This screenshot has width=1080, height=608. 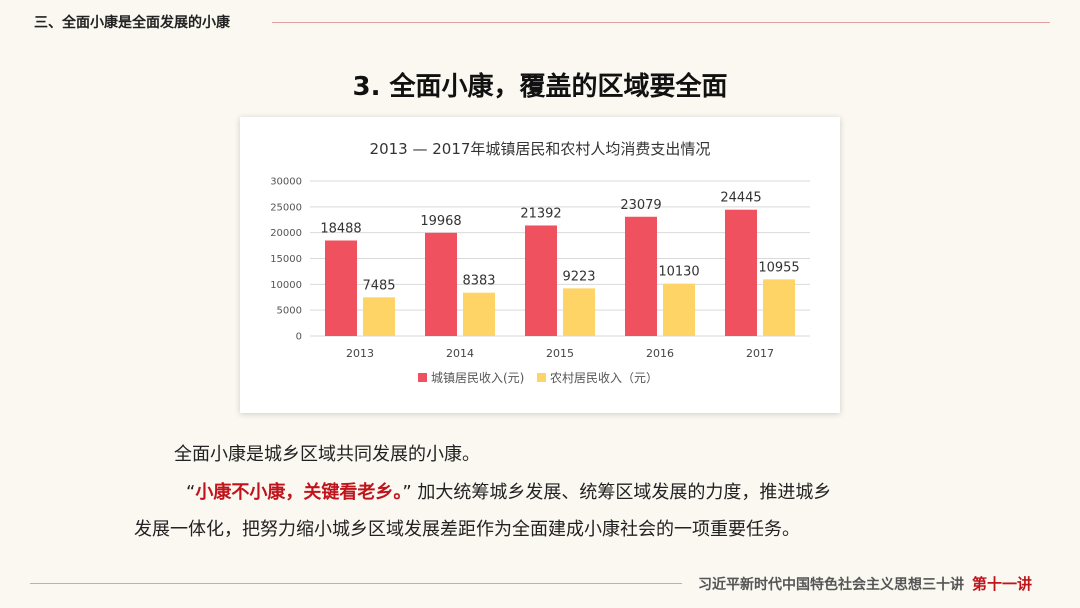 I want to click on footer: 习近平新时代中国特色社会主义思想三十讲 第十一讲, so click(x=865, y=583).